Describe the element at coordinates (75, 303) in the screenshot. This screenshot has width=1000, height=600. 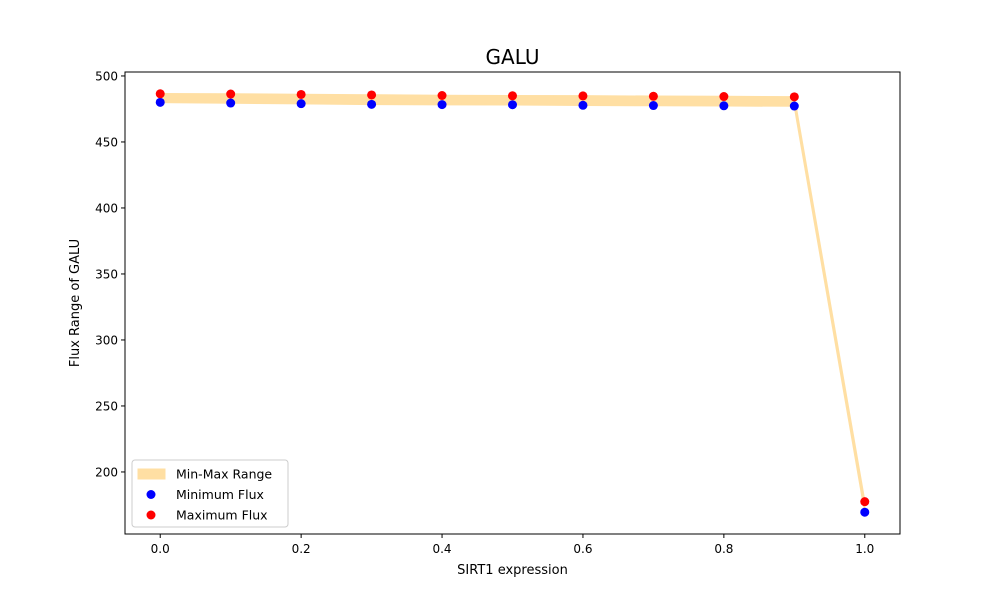
I see `y-axis-label: Flux Range of GALU` at that location.